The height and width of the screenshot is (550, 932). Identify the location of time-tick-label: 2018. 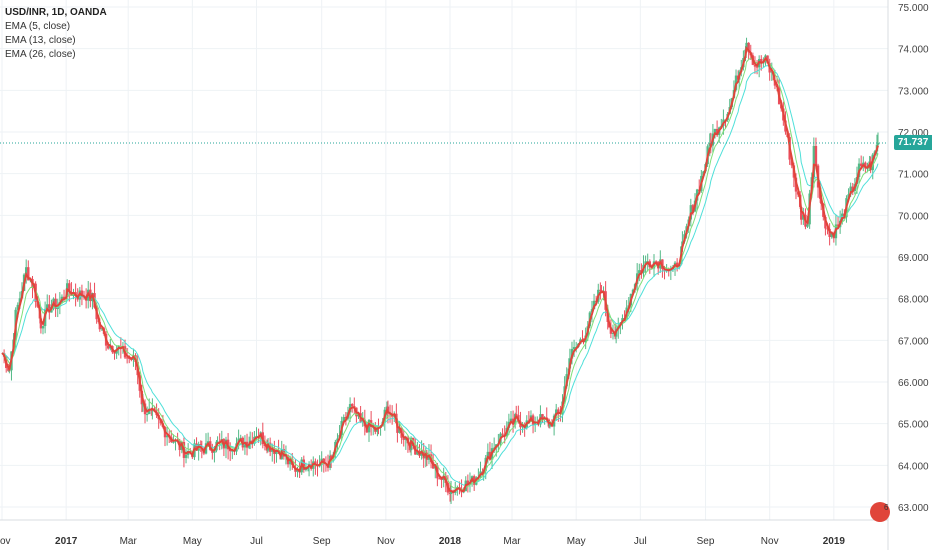
(450, 541).